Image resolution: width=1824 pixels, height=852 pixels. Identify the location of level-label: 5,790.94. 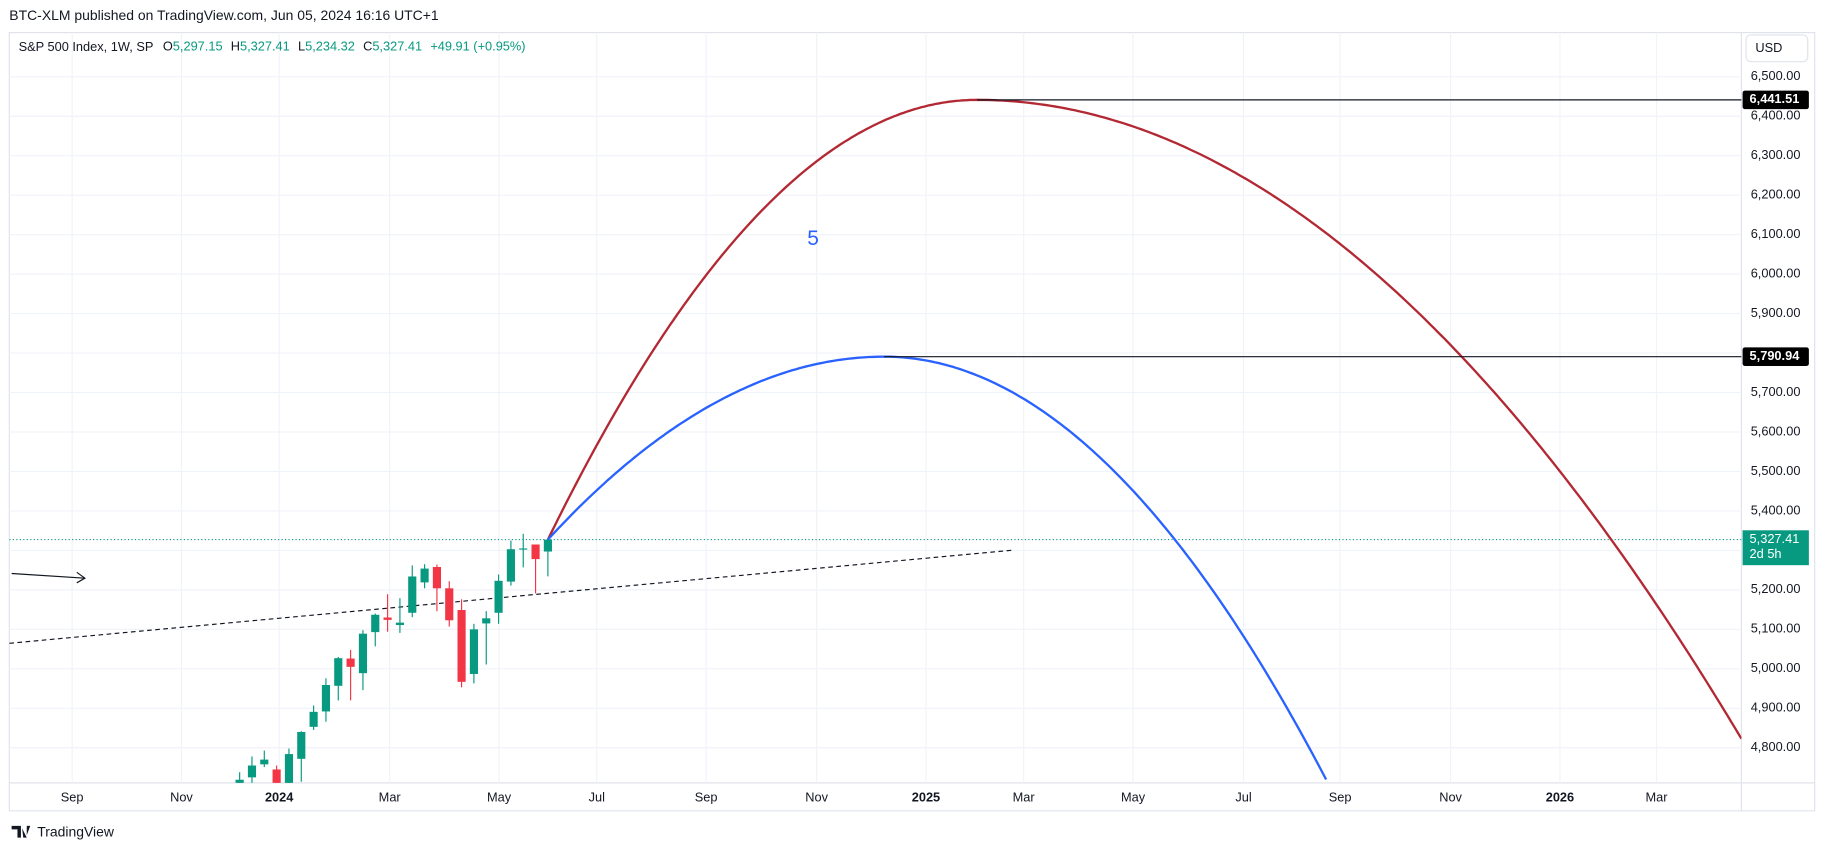
(1775, 355).